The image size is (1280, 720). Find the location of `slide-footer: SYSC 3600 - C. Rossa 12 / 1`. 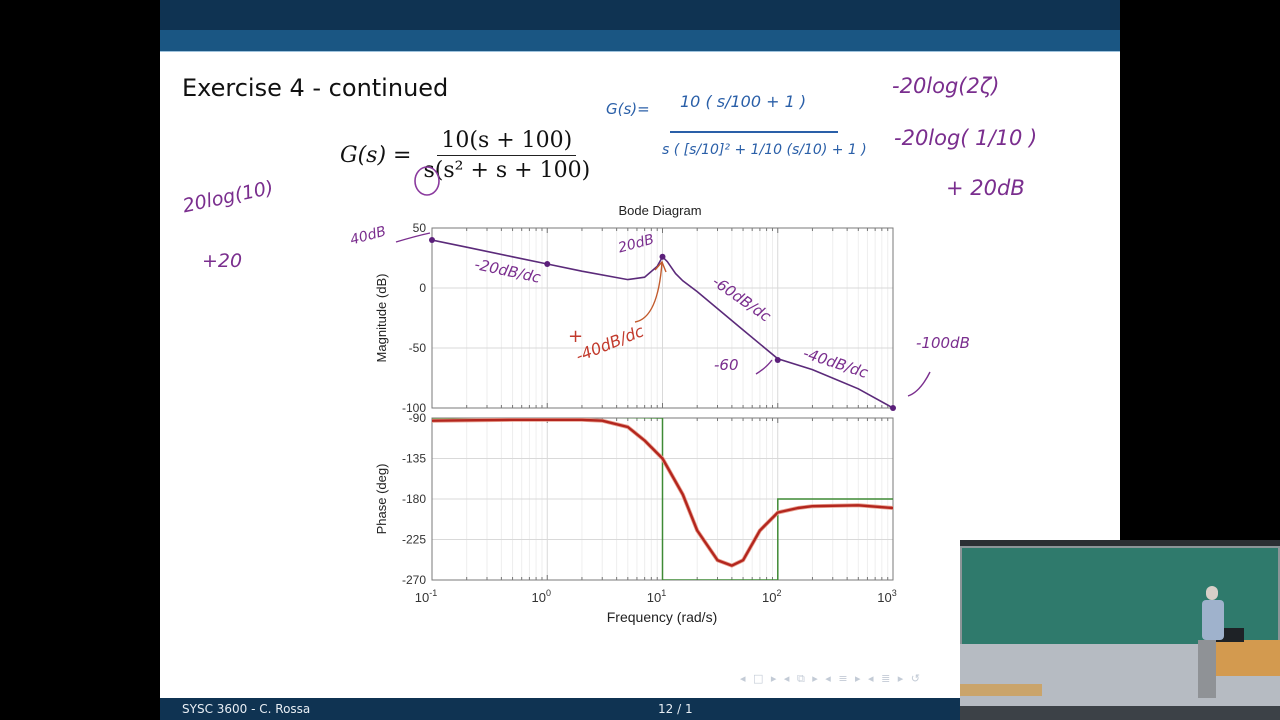

slide-footer: SYSC 3600 - C. Rossa 12 / 1 is located at coordinates (640, 709).